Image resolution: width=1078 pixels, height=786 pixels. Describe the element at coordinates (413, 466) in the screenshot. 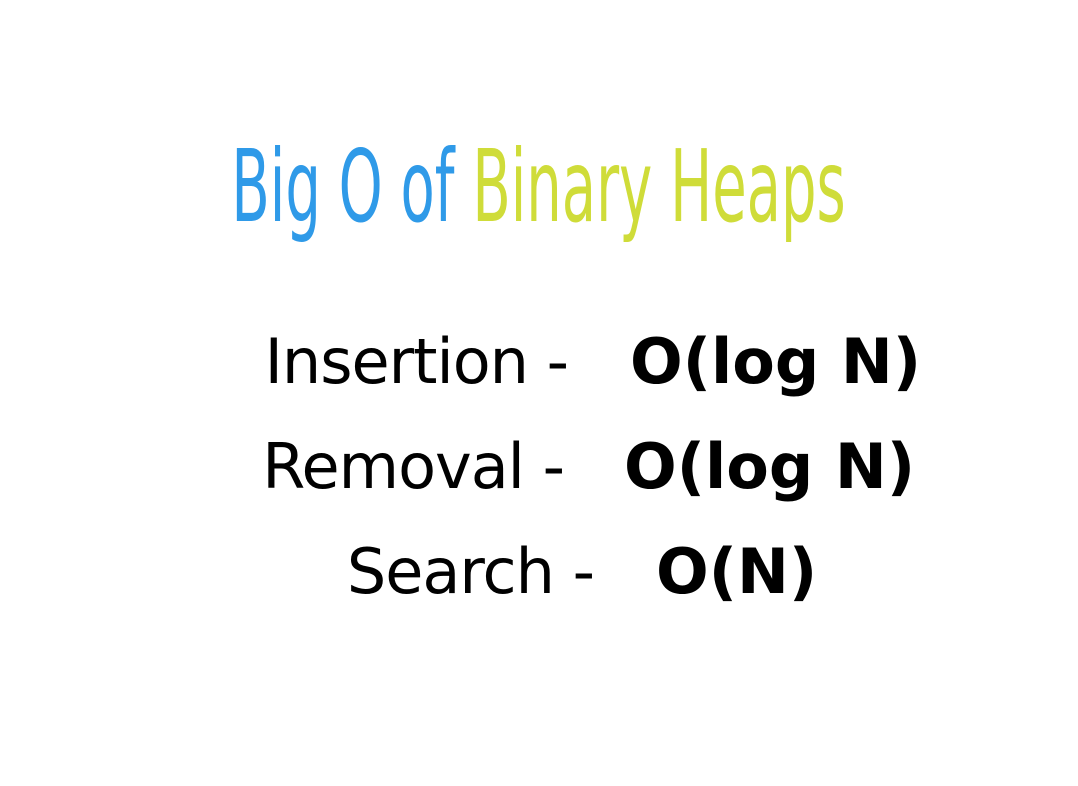

I see `operation-label: Removal -` at that location.